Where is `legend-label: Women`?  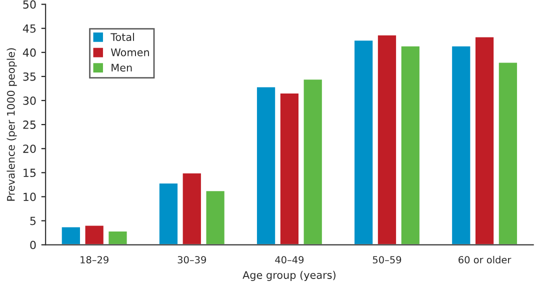 legend-label: Women is located at coordinates (129, 52).